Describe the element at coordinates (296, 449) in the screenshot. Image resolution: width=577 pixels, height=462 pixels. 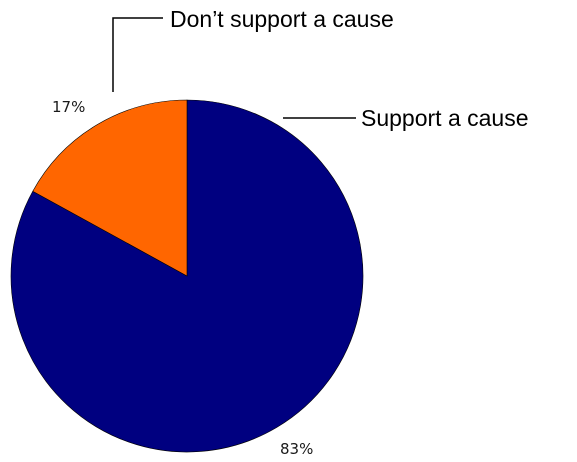
I see `data-label-support: 83%` at that location.